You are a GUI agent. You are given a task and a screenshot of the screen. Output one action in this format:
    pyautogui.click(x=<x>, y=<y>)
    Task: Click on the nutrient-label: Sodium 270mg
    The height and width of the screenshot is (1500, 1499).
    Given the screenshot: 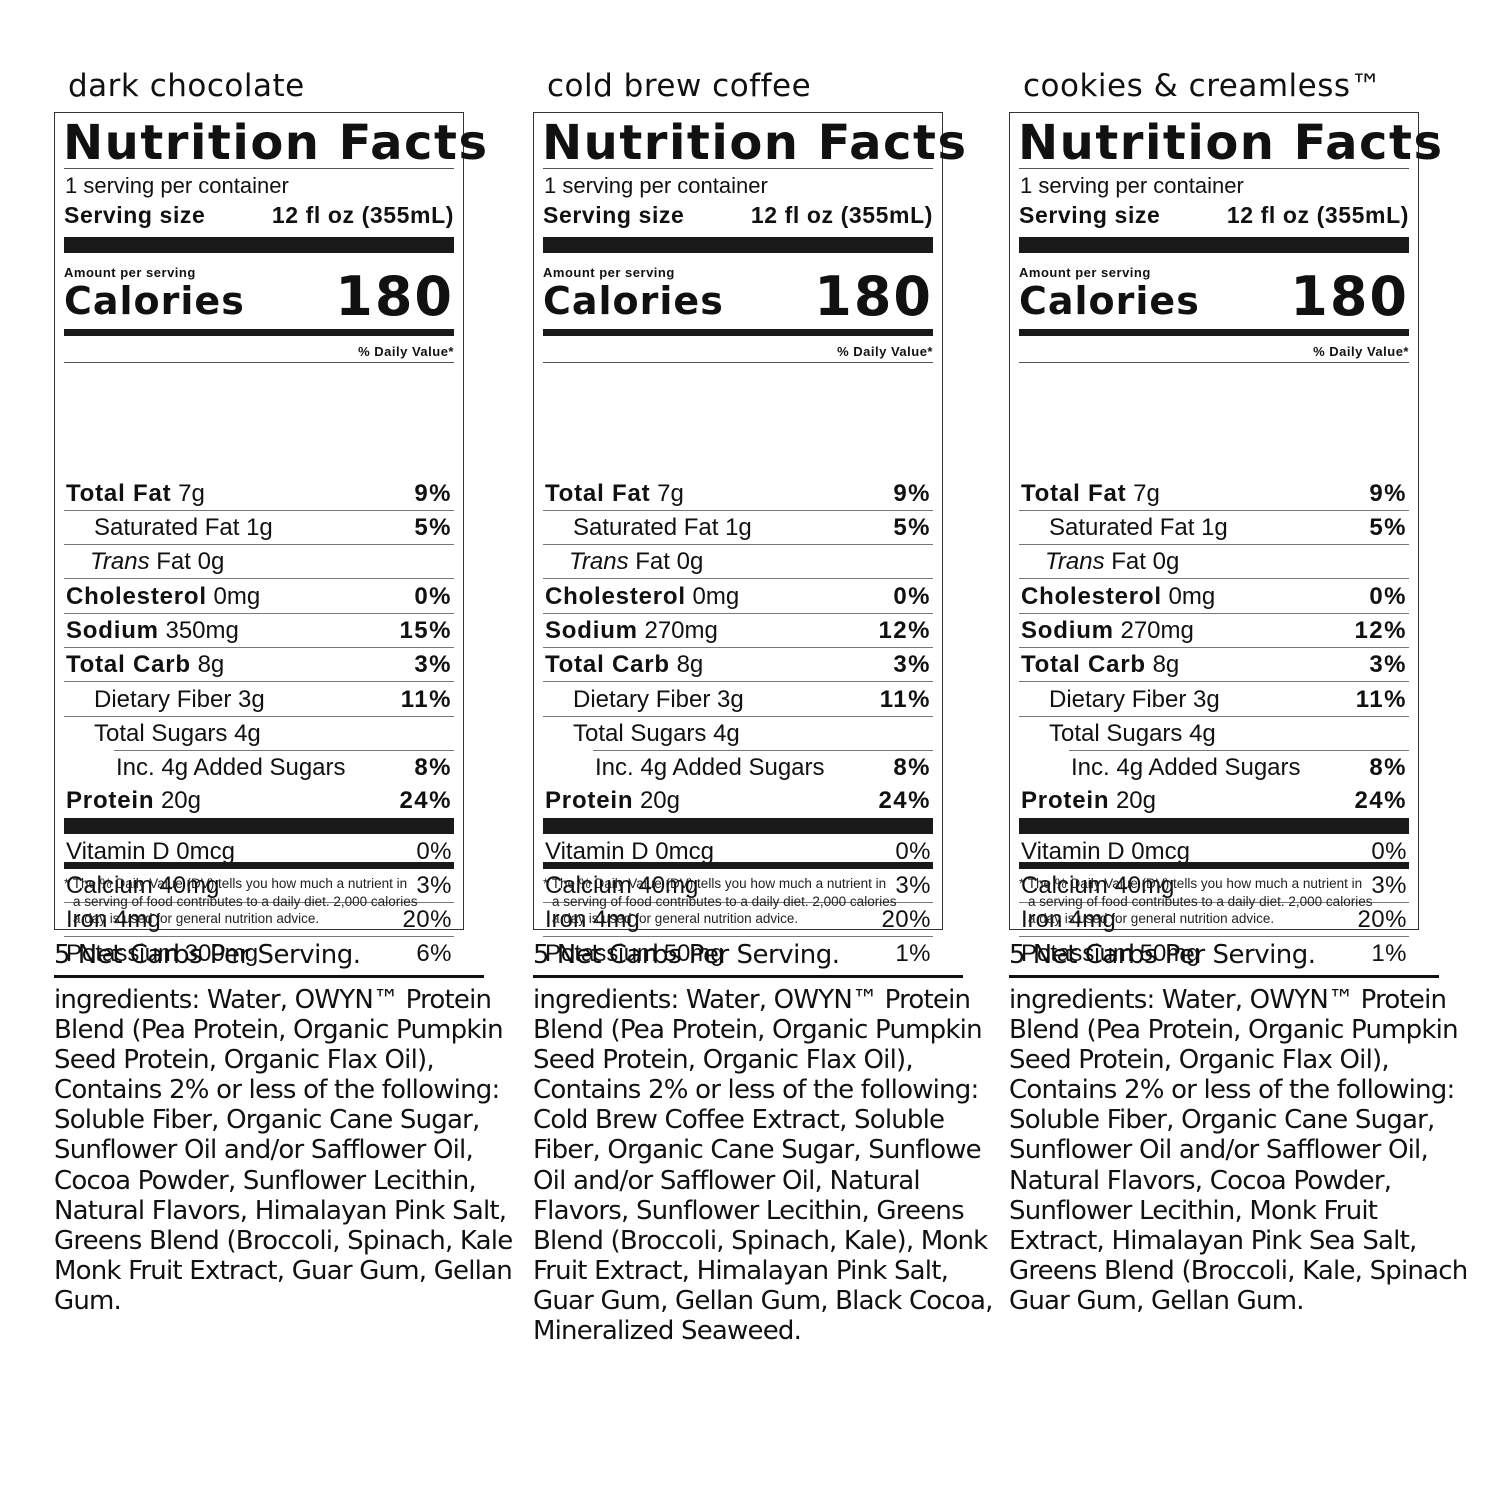 What is the action you would take?
    pyautogui.click(x=631, y=631)
    